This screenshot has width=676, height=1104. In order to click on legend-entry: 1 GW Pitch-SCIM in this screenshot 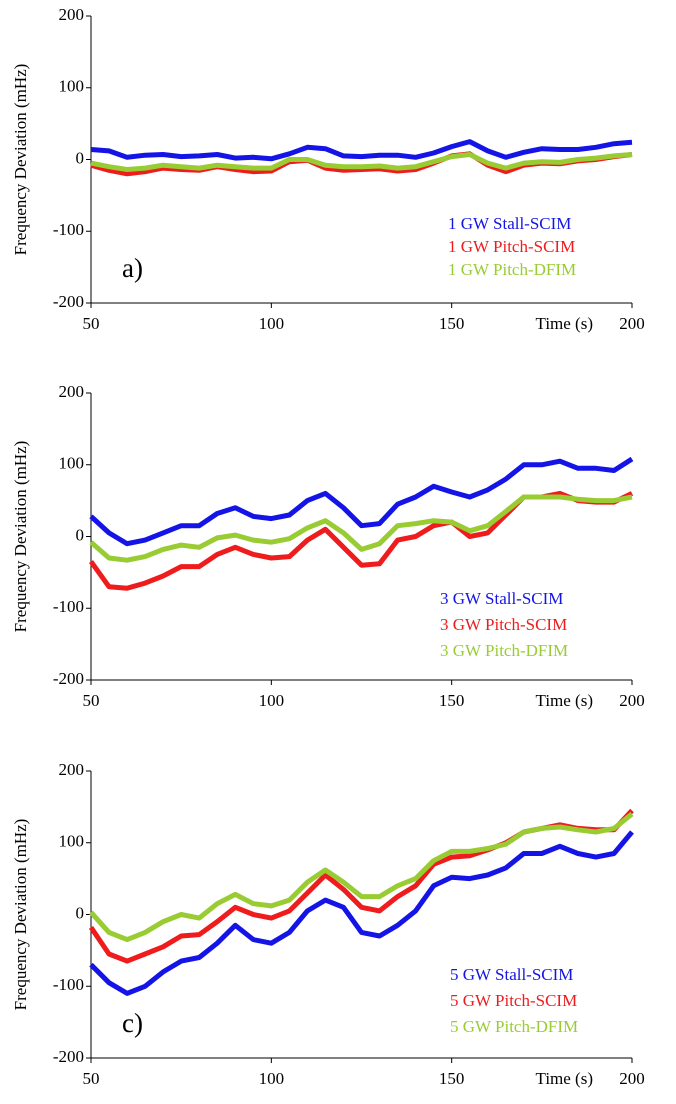, I will do `click(511, 246)`.